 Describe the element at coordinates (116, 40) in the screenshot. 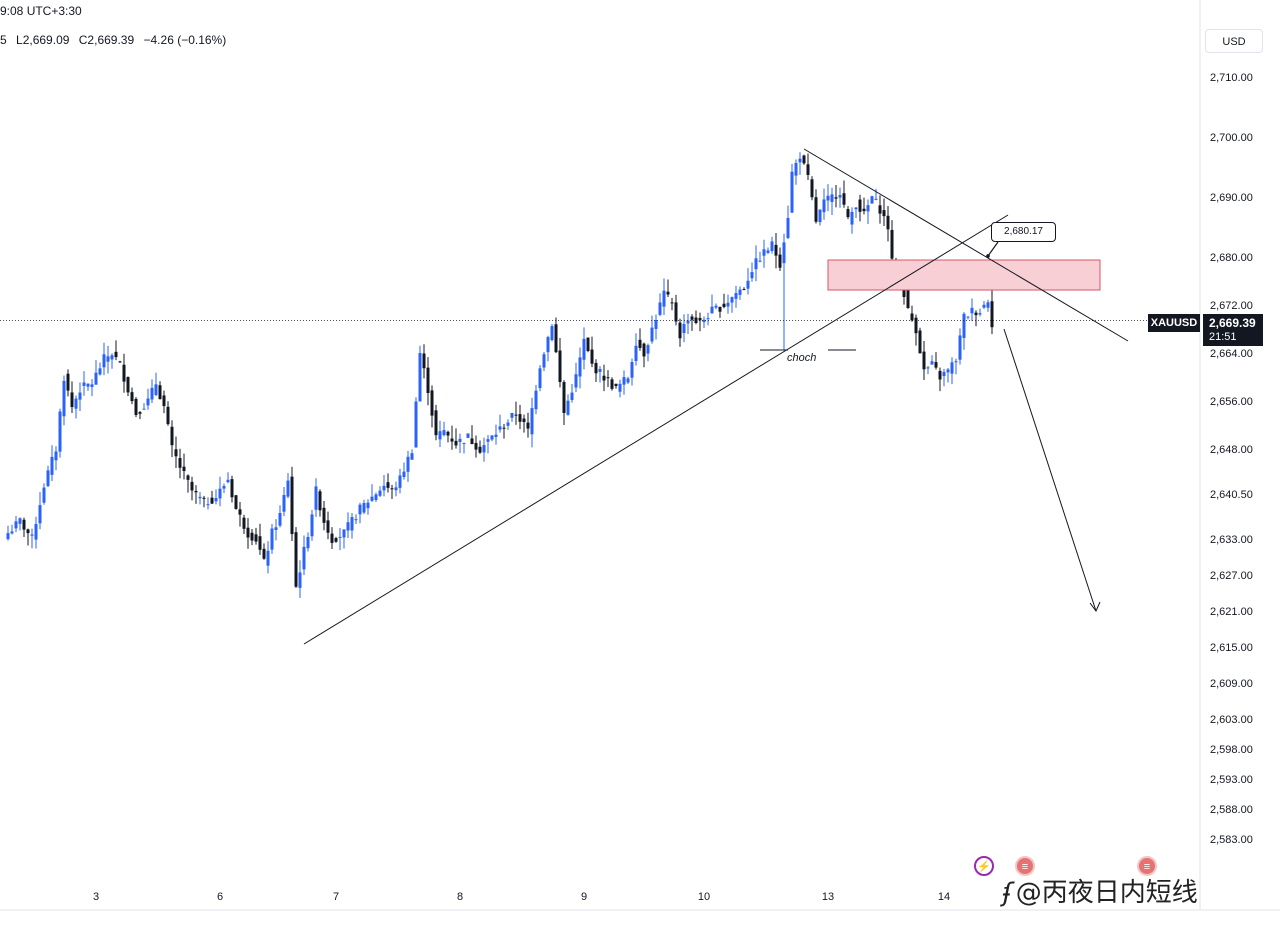

I see `ohlc-readout: 5 L2,669.09 C2,669.39 −4.26 (−0.16%)` at that location.